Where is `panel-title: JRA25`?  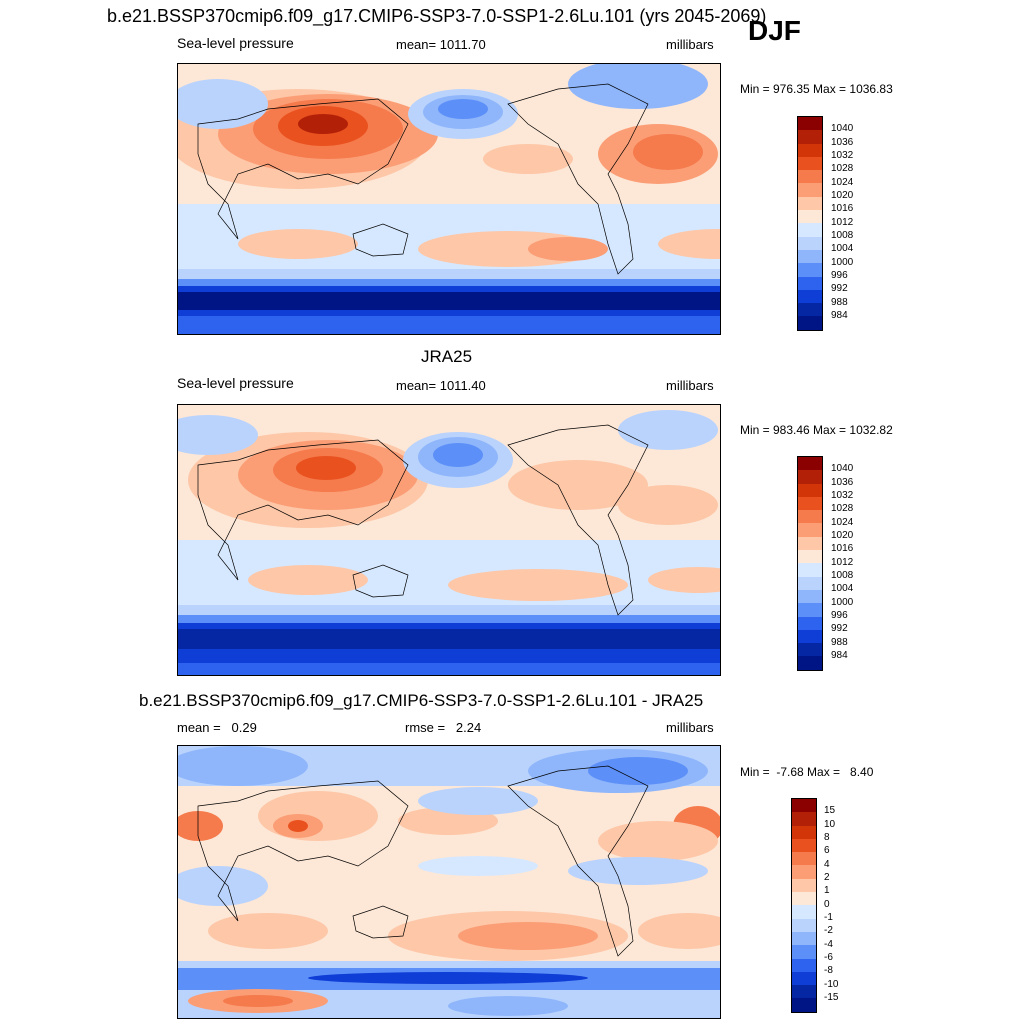
panel-title: JRA25 is located at coordinates (447, 356).